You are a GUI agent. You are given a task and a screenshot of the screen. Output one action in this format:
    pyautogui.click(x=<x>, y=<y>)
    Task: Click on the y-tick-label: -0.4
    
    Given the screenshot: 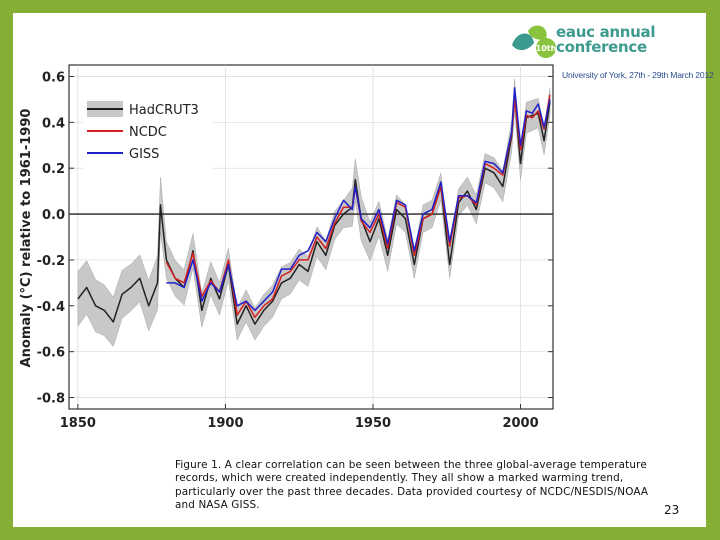 What is the action you would take?
    pyautogui.click(x=51, y=307)
    